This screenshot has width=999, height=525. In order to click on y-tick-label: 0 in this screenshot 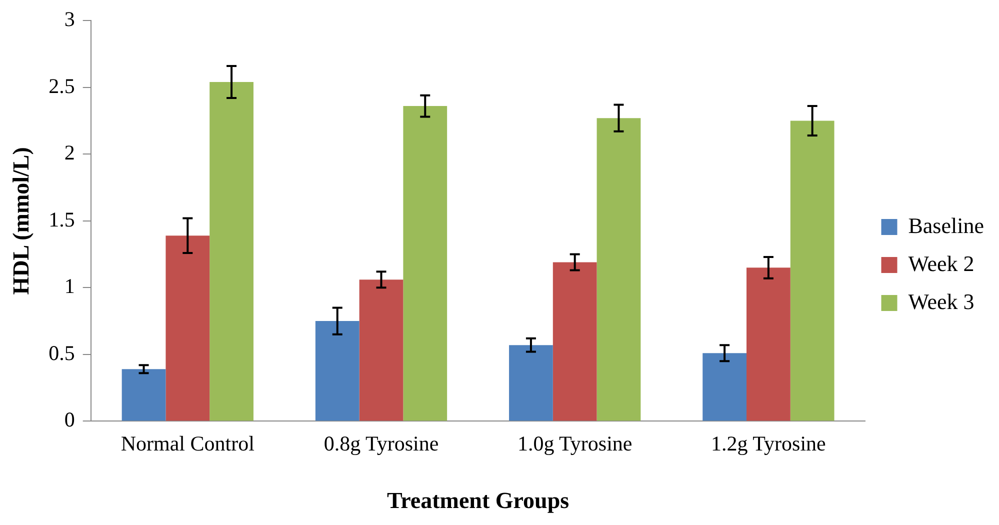, I will do `click(69, 420)`.